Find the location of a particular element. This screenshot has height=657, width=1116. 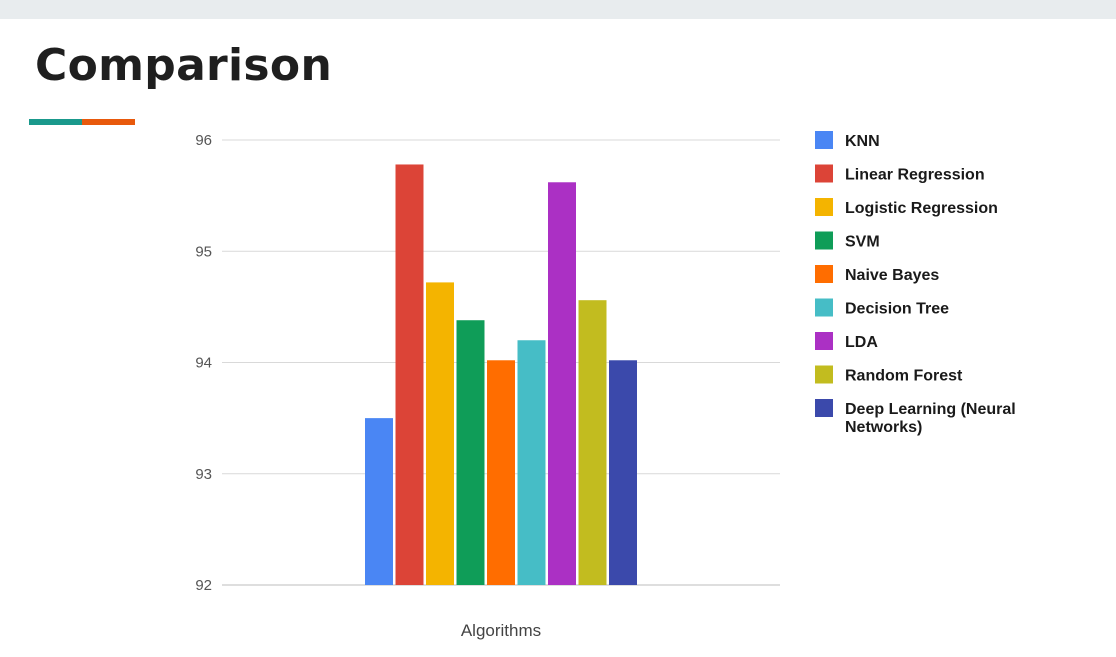

legend-label: Linear Regression is located at coordinates (915, 175).